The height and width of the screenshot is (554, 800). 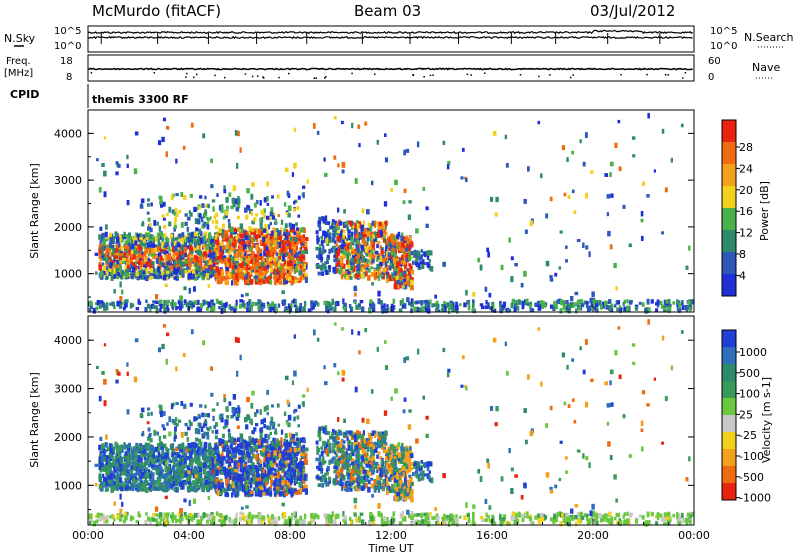 I want to click on colorbar-swatch, so click(x=729, y=175).